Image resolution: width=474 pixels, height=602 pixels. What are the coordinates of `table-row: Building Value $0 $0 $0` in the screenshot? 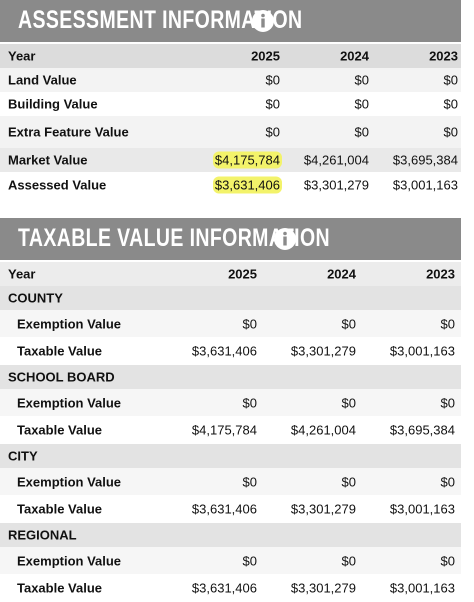 It's located at (230, 104).